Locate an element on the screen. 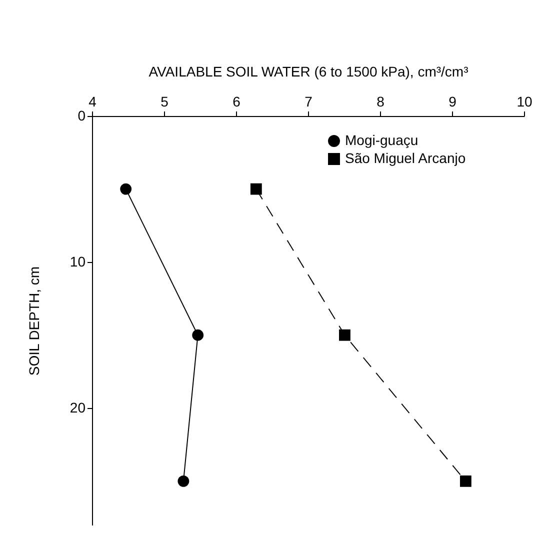 This screenshot has height=539, width=544. x-tick-label: 6 is located at coordinates (236, 102).